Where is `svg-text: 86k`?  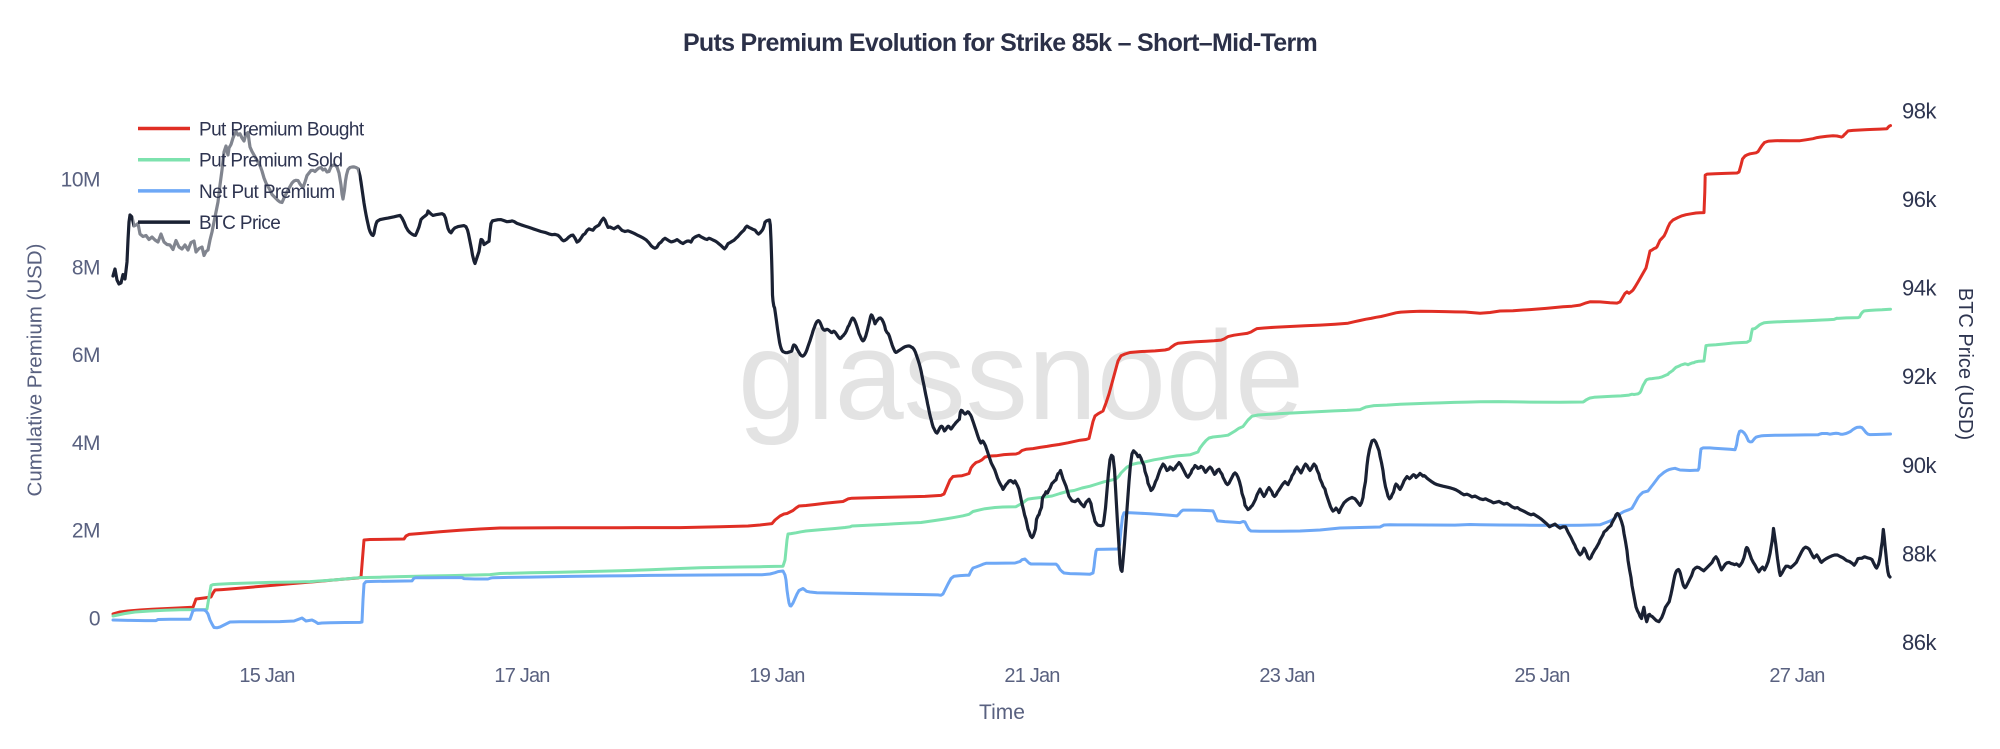 svg-text: 86k is located at coordinates (1919, 642).